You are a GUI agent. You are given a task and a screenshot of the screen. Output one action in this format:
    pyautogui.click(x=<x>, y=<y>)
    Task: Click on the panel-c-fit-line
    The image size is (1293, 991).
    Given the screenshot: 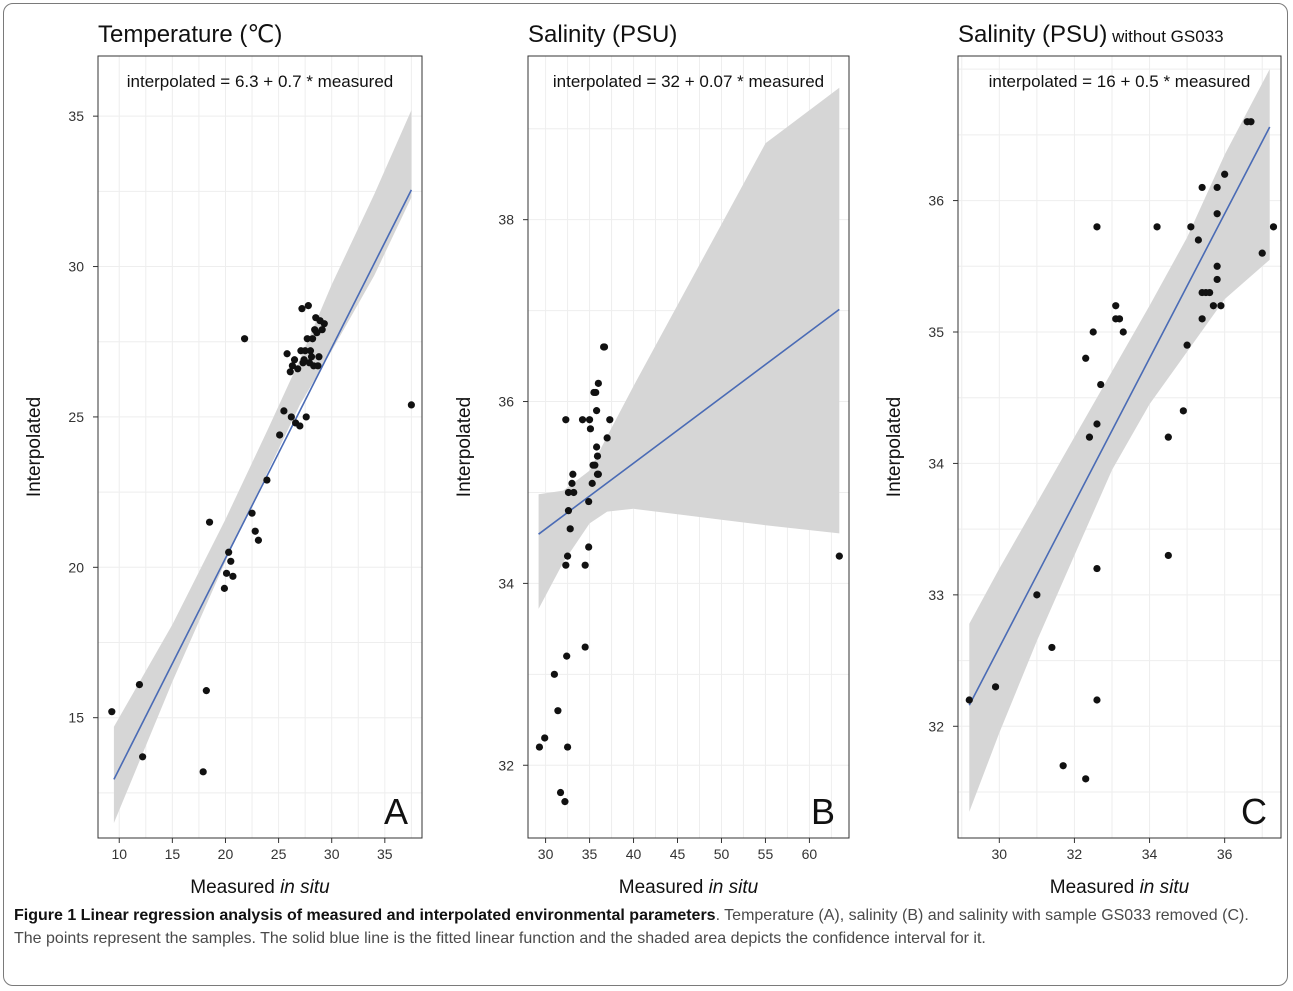 What is the action you would take?
    pyautogui.click(x=1119, y=416)
    